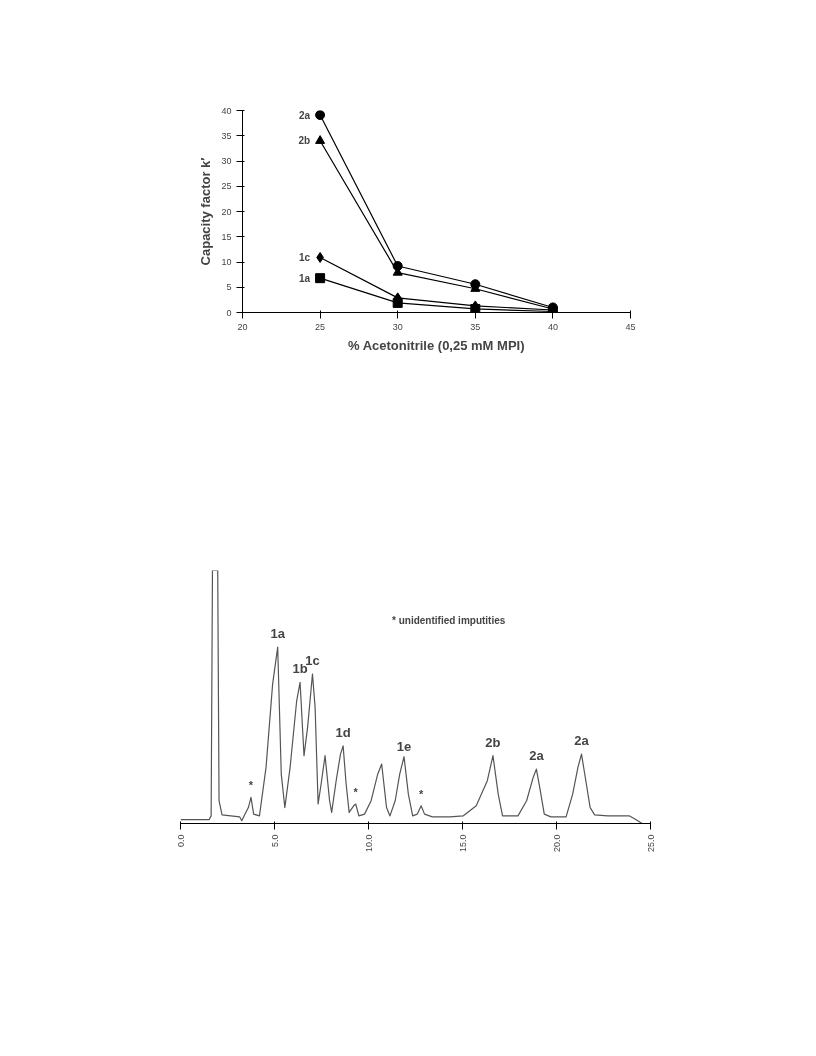  I want to click on y-tick-label: 10, so click(226, 262).